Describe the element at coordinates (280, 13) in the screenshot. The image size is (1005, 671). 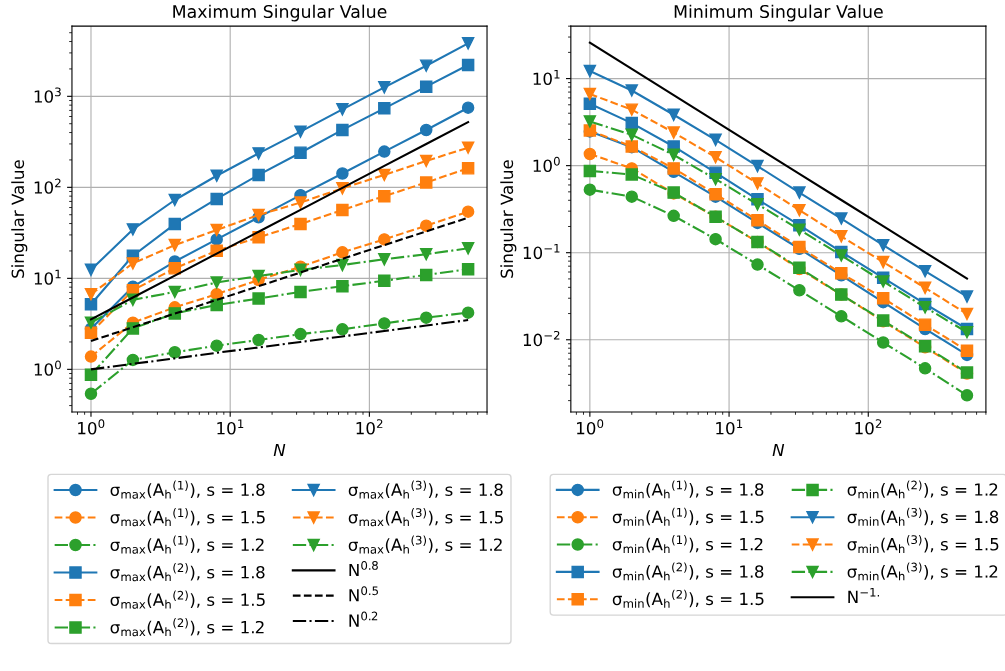
I see `chart-title: Maximum Singular Value` at that location.